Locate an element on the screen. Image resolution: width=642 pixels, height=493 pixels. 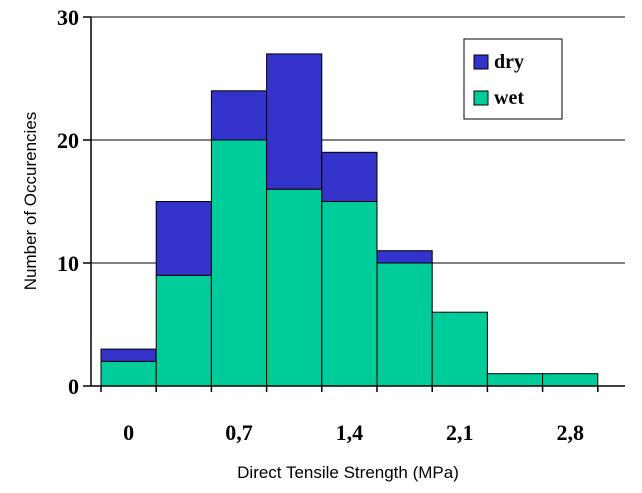
y-tick-labels: 0 10 20 30 is located at coordinates (68, 202).